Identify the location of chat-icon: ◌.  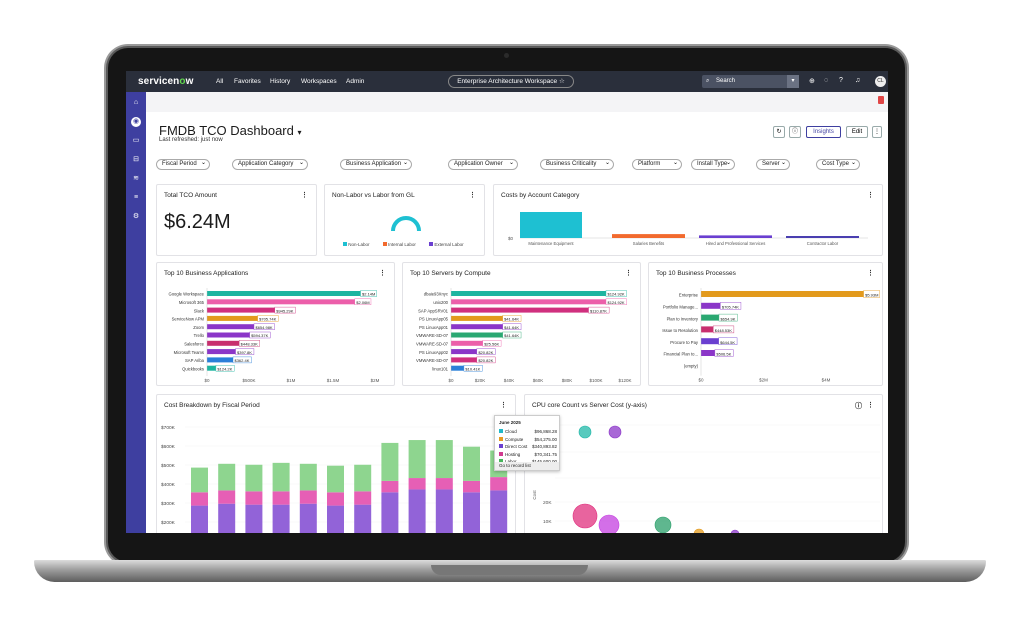
(826, 80).